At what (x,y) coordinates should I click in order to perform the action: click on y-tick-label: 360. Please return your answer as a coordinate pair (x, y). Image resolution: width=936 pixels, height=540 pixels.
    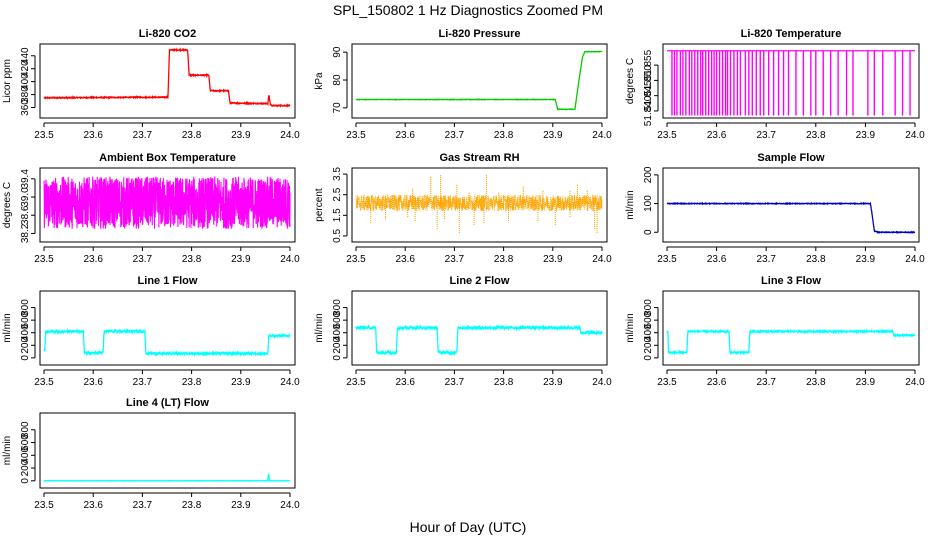
    Looking at the image, I should click on (25, 107).